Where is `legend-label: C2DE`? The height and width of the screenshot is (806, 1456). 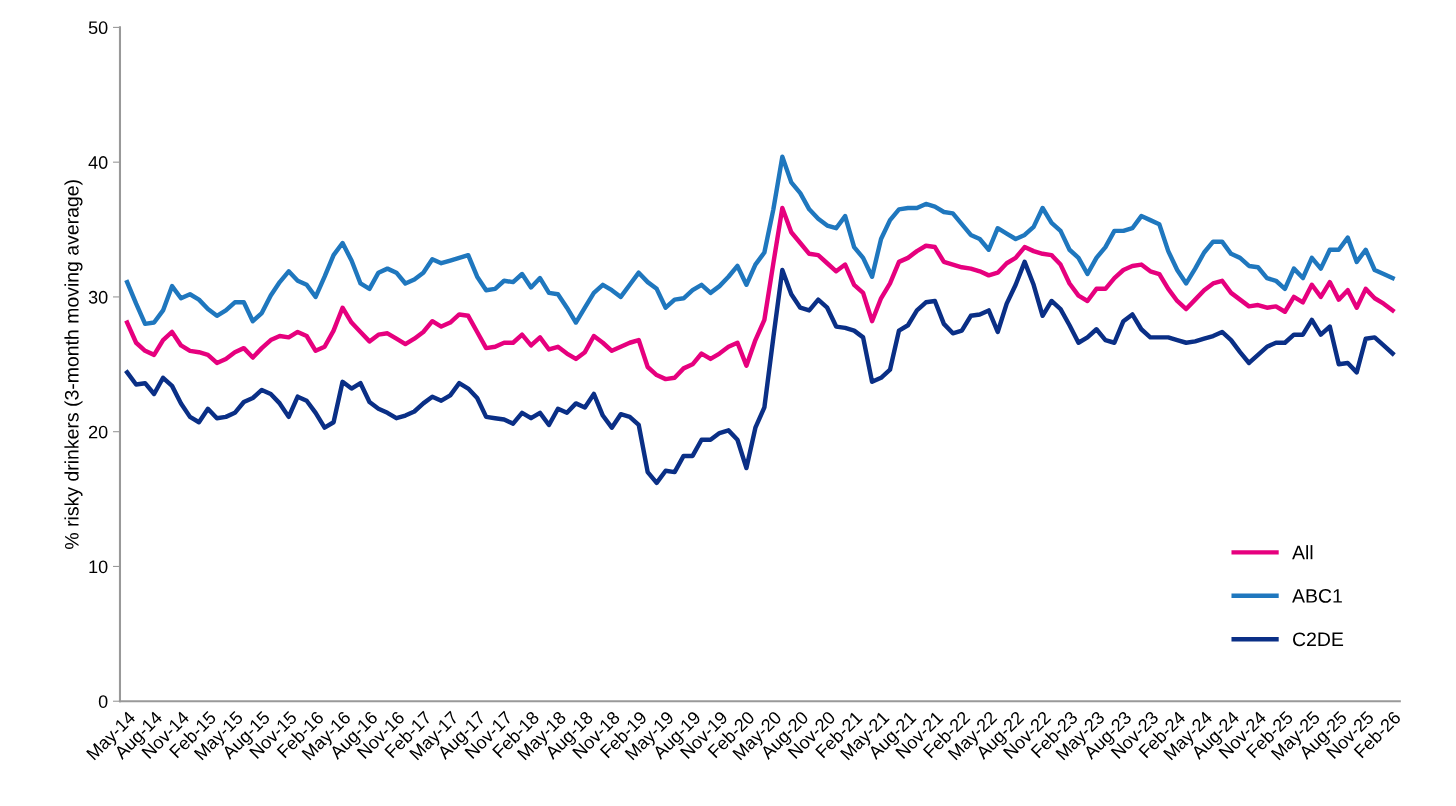 legend-label: C2DE is located at coordinates (1318, 639).